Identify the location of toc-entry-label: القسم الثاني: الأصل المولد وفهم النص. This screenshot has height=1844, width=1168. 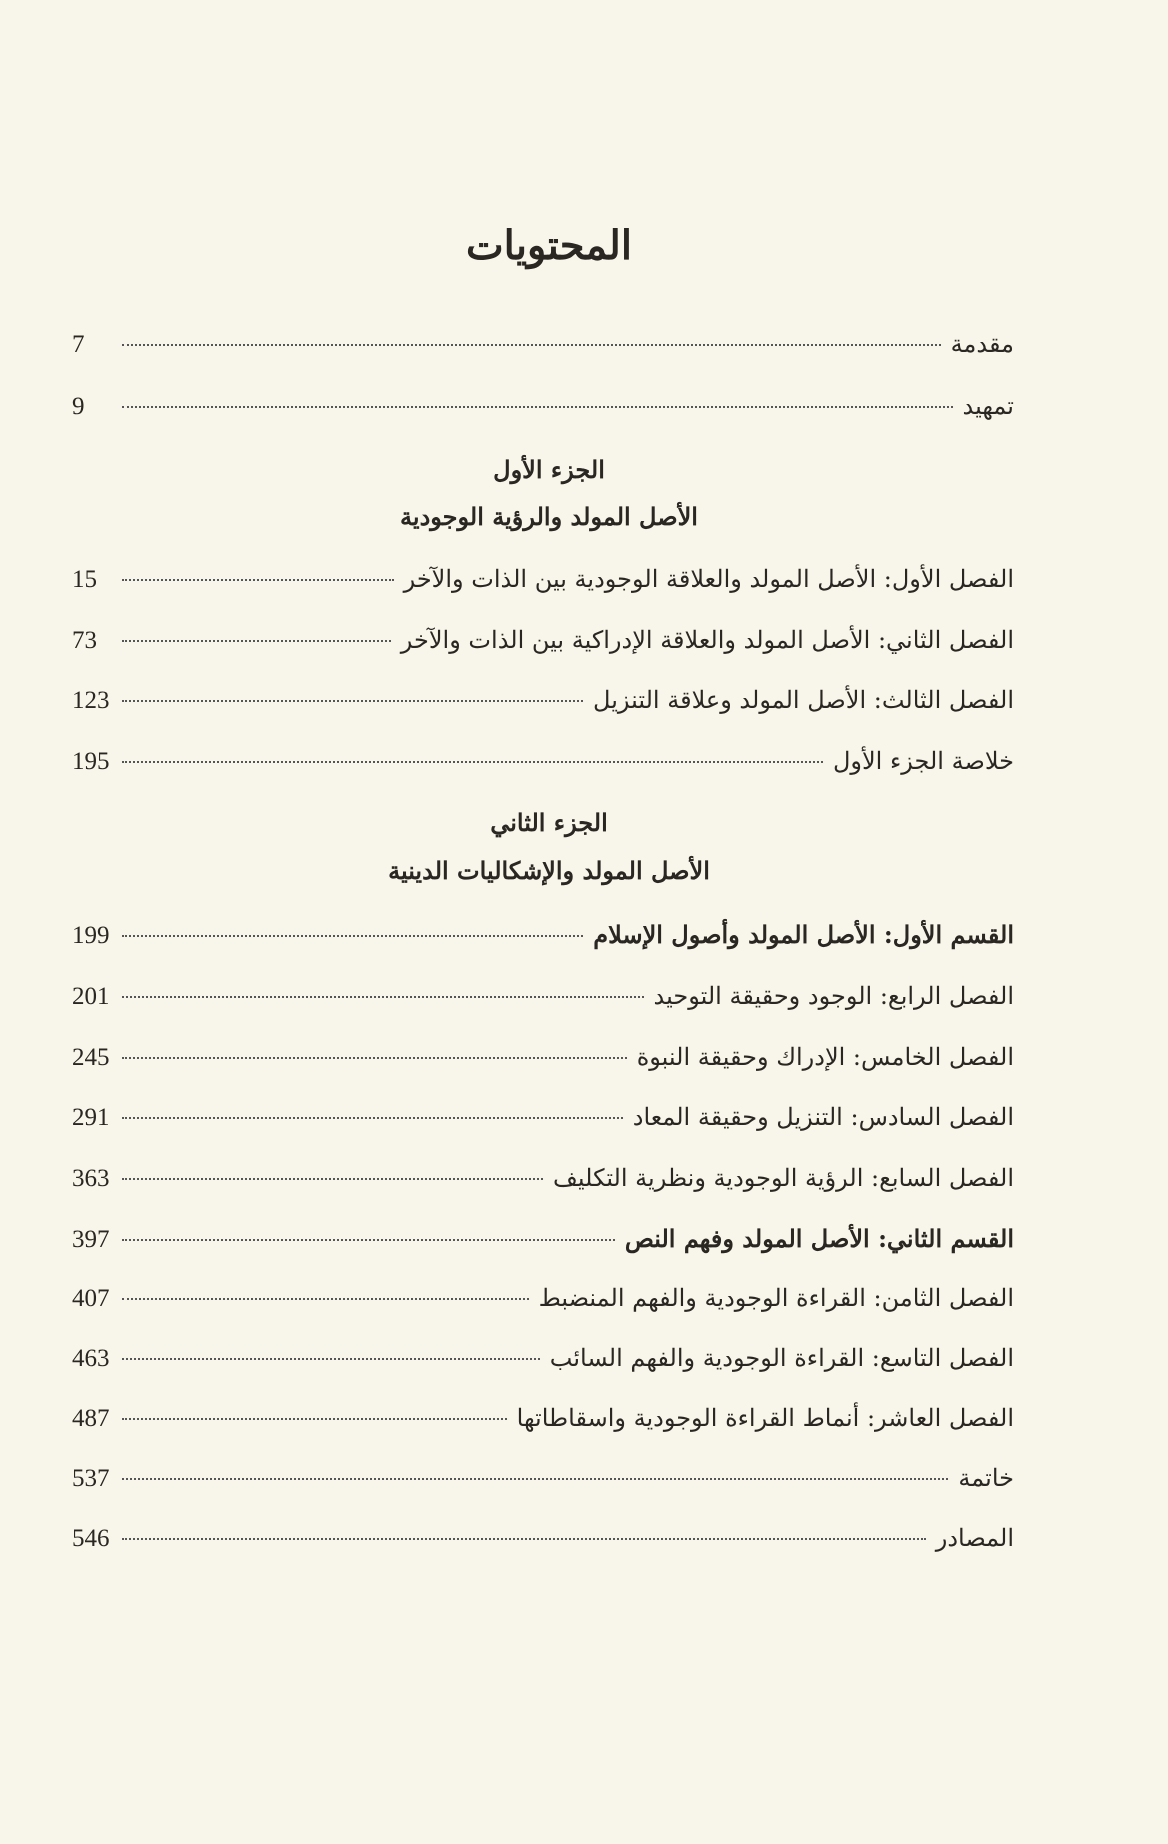
(819, 1238).